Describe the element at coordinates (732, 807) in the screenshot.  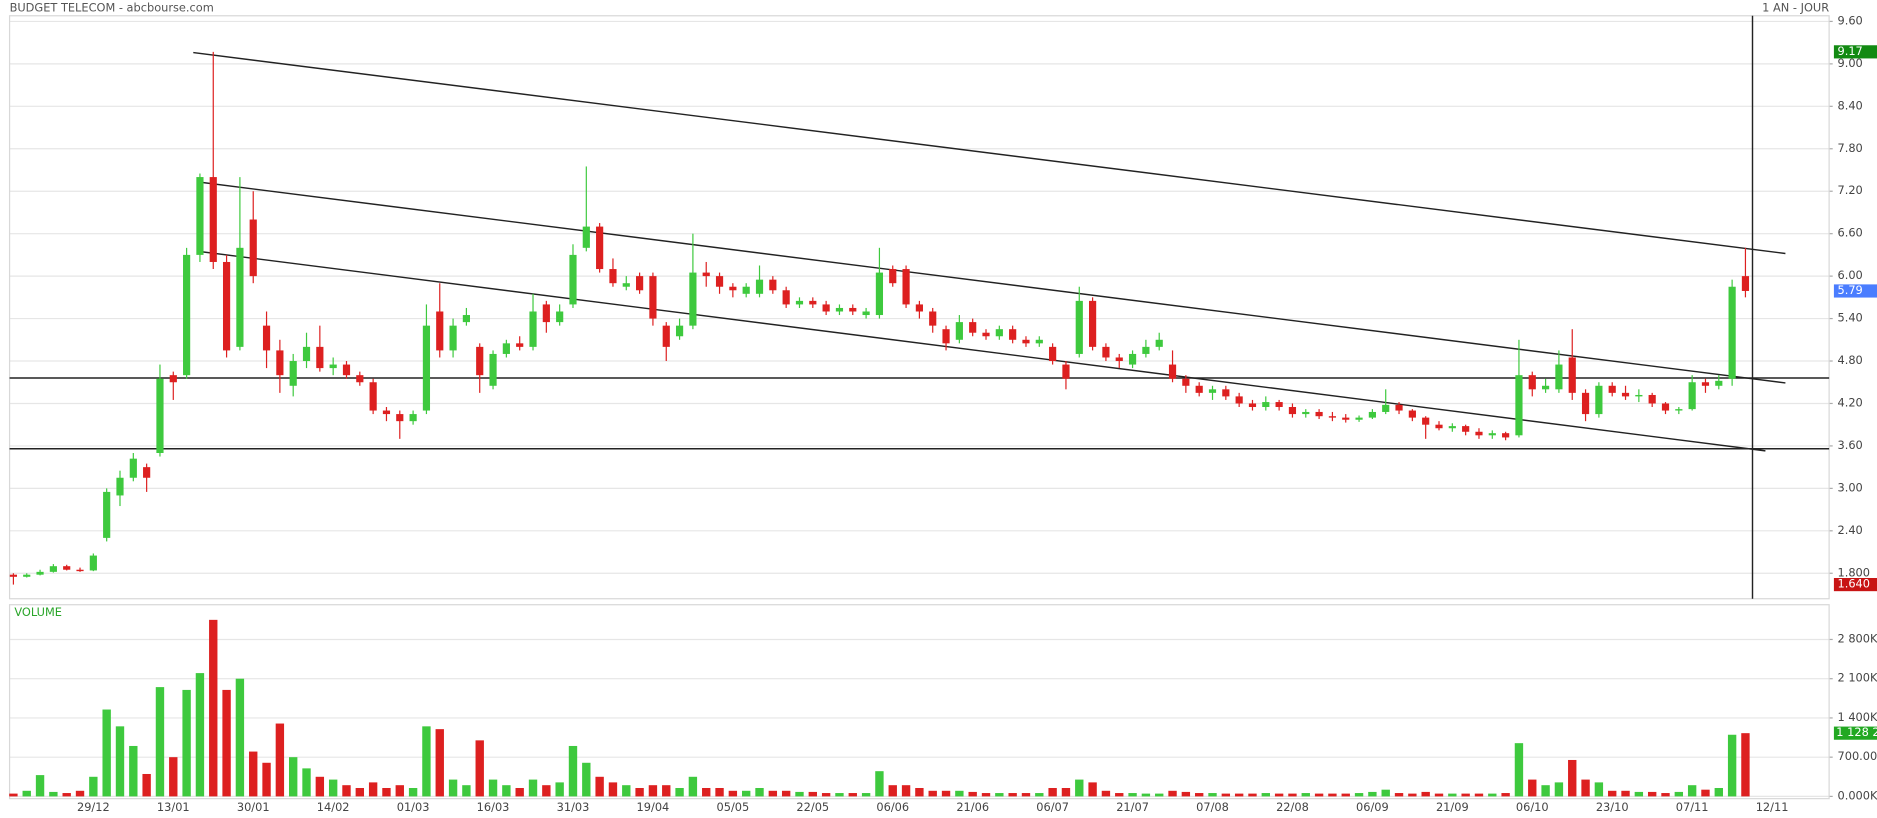
I see `x-tick-label: 05/05` at that location.